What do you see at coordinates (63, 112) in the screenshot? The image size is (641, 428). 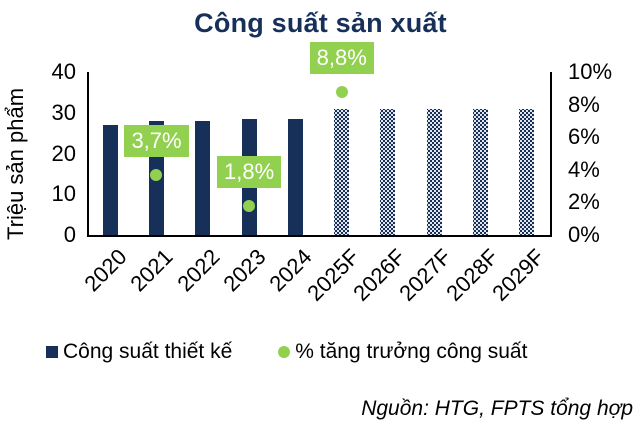 I see `left-axis-tick: 30` at bounding box center [63, 112].